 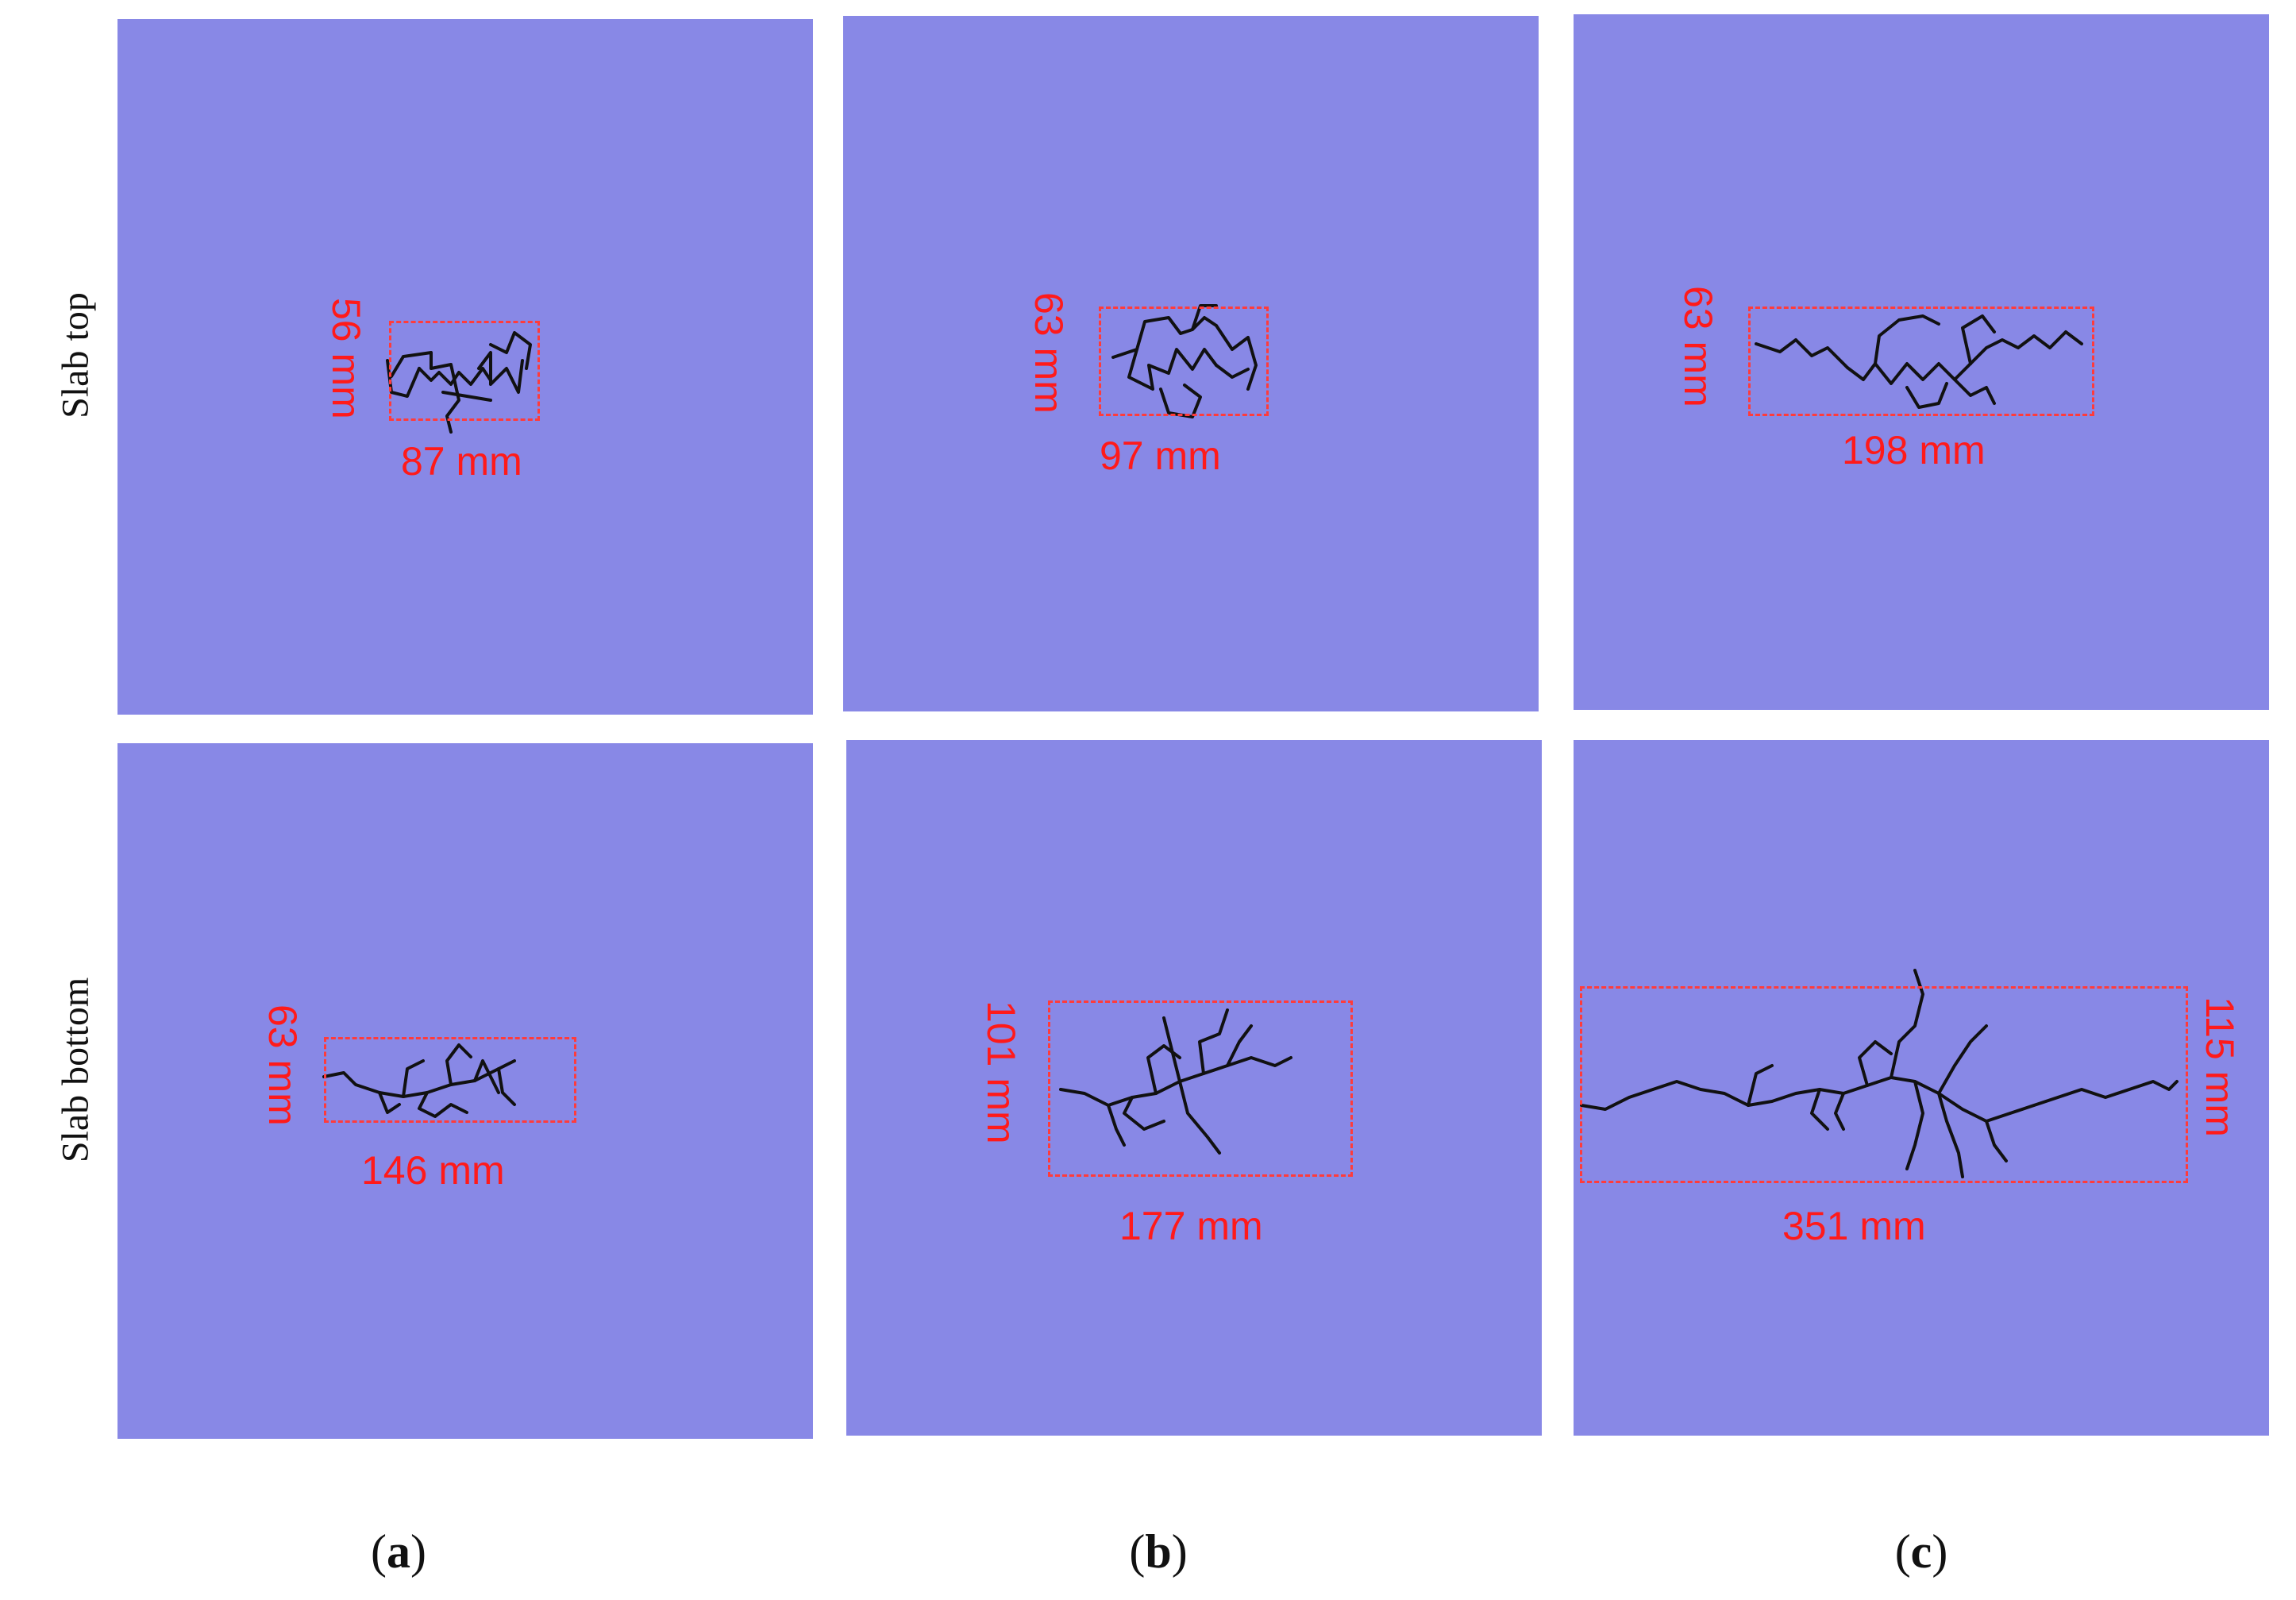 I want to click on crack-pattern-b-top, so click(x=1184, y=361).